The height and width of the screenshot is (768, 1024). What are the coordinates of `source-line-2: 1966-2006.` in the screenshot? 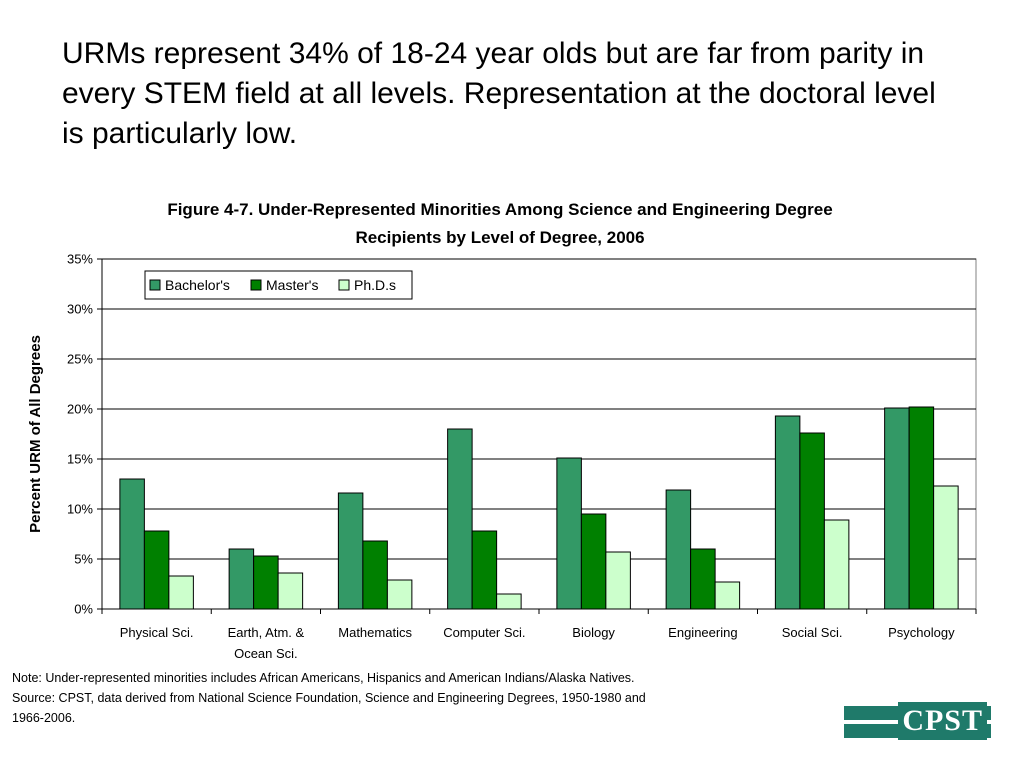 It's located at (44, 718).